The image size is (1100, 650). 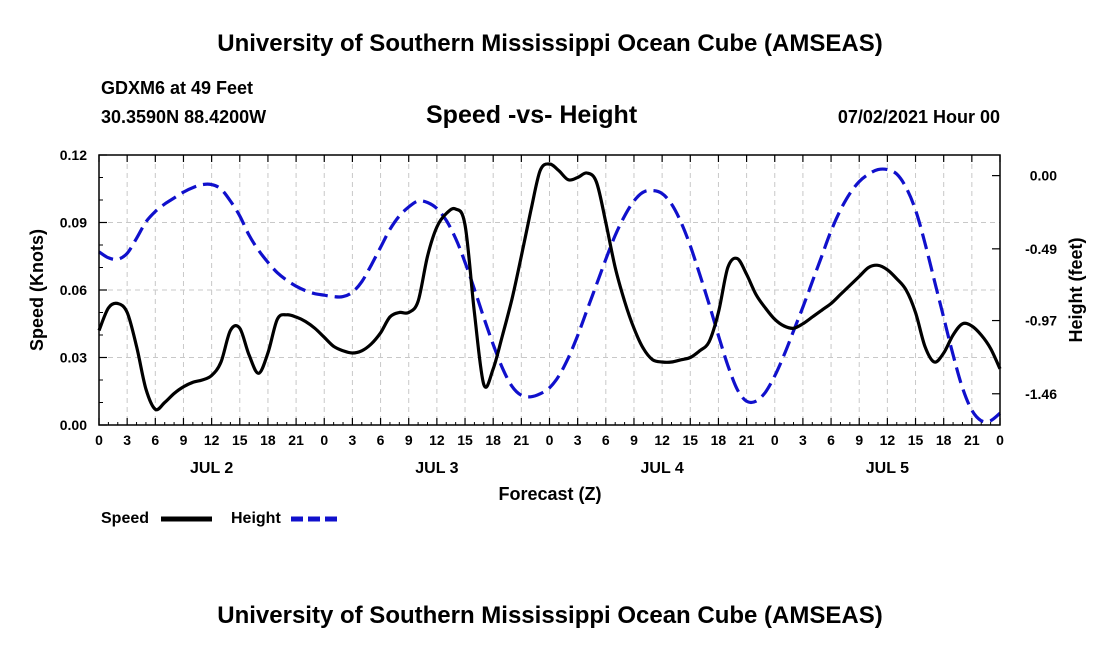 What do you see at coordinates (1041, 321) in the screenshot?
I see `y2-tick-label: -0.97` at bounding box center [1041, 321].